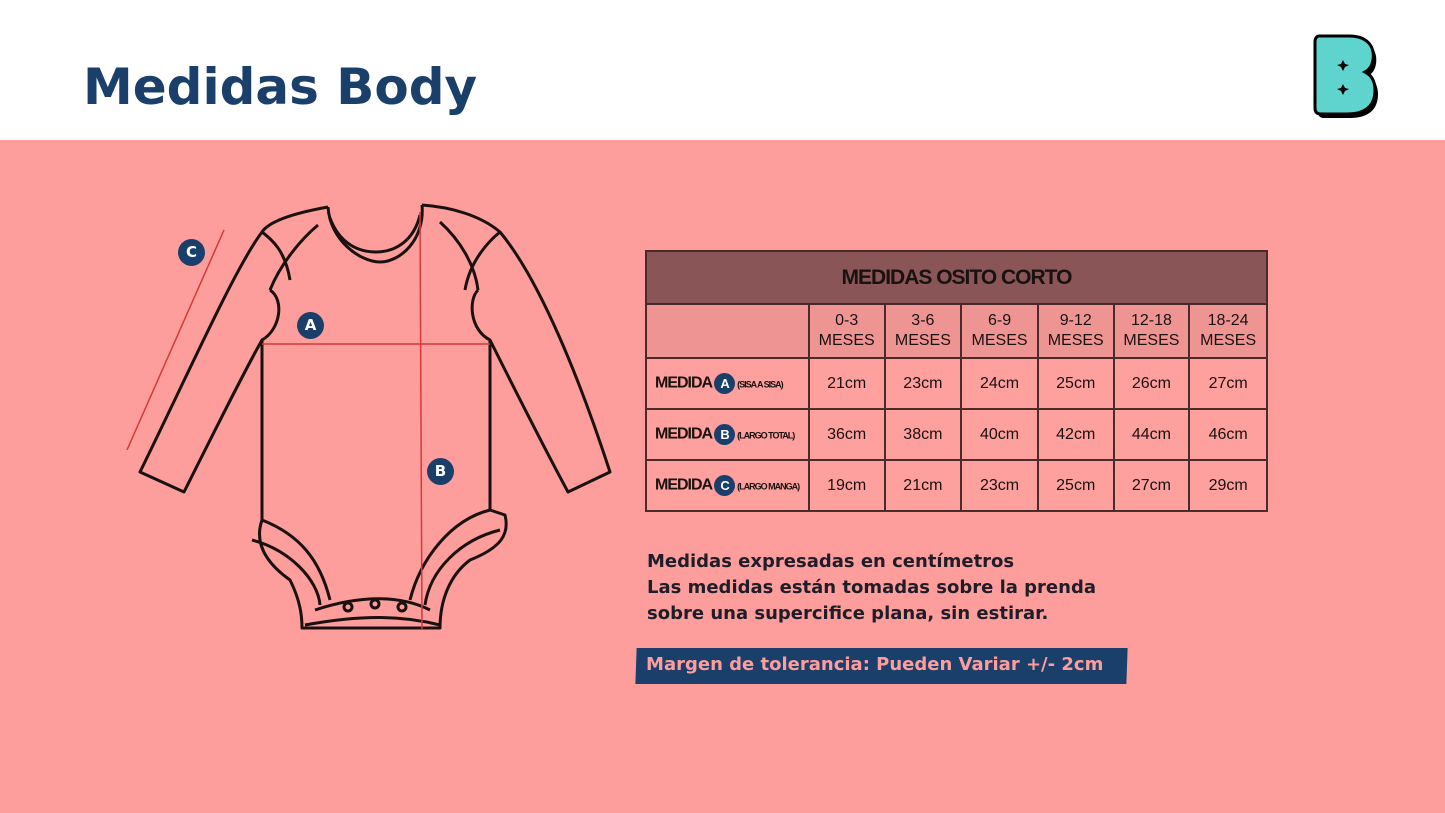  Describe the element at coordinates (1151, 320) in the screenshot. I see `age-range: 12-18` at that location.